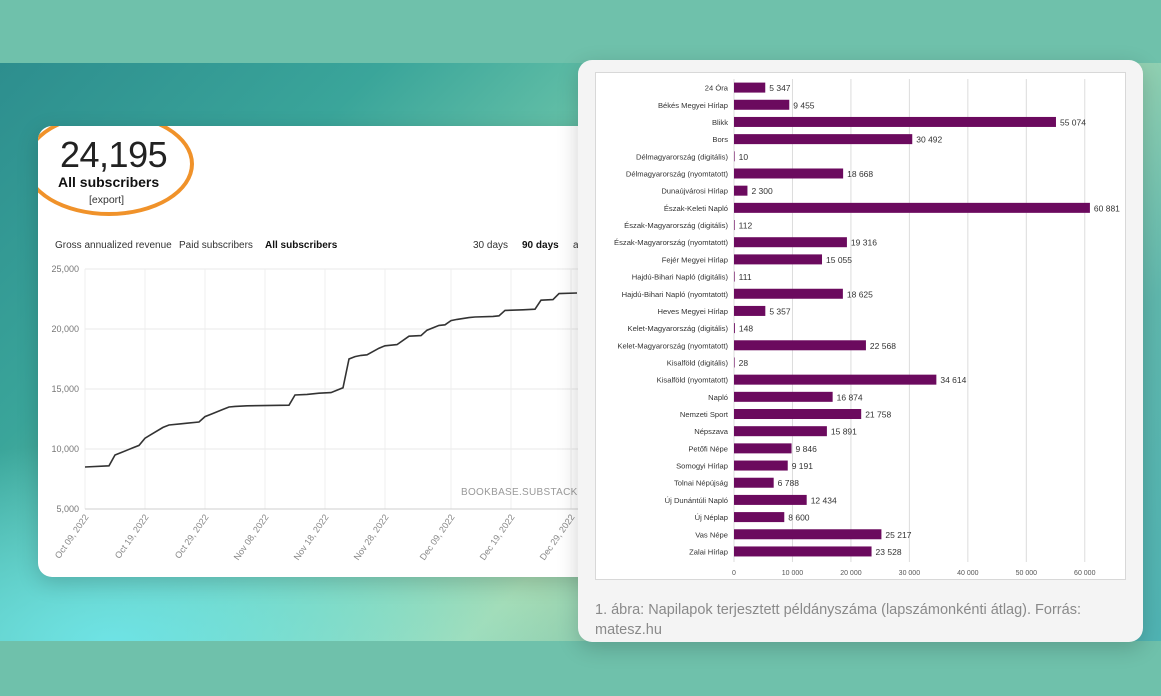 The width and height of the screenshot is (1161, 696). What do you see at coordinates (437, 537) in the screenshot?
I see `x-tick-label: Dec 09, 2022` at bounding box center [437, 537].